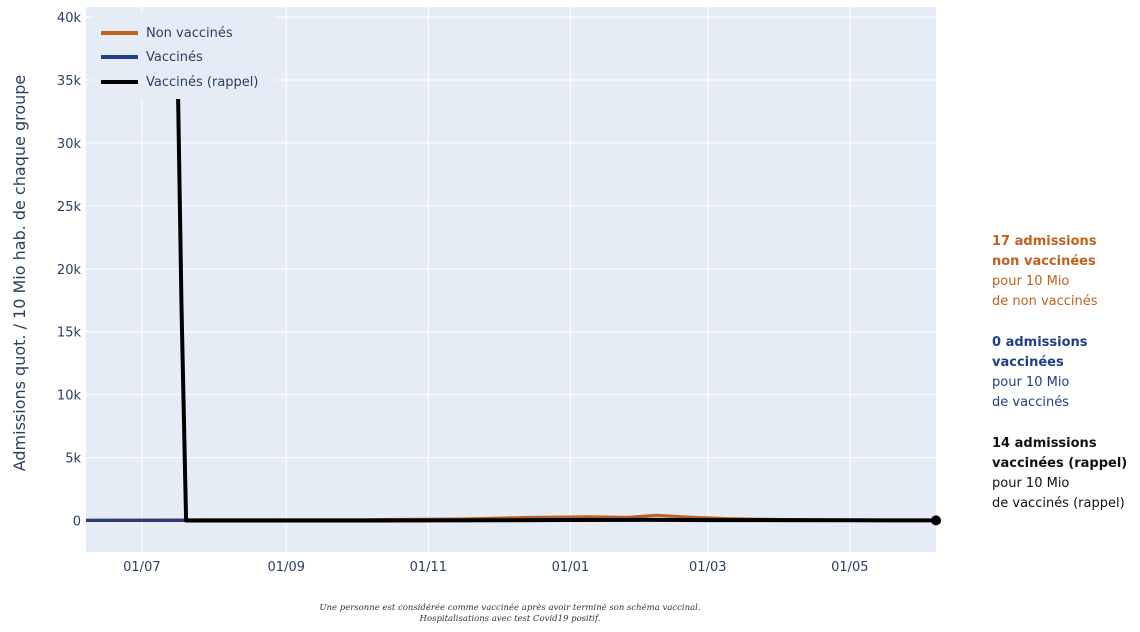  I want to click on y-tick-label: 20k, so click(69, 270).